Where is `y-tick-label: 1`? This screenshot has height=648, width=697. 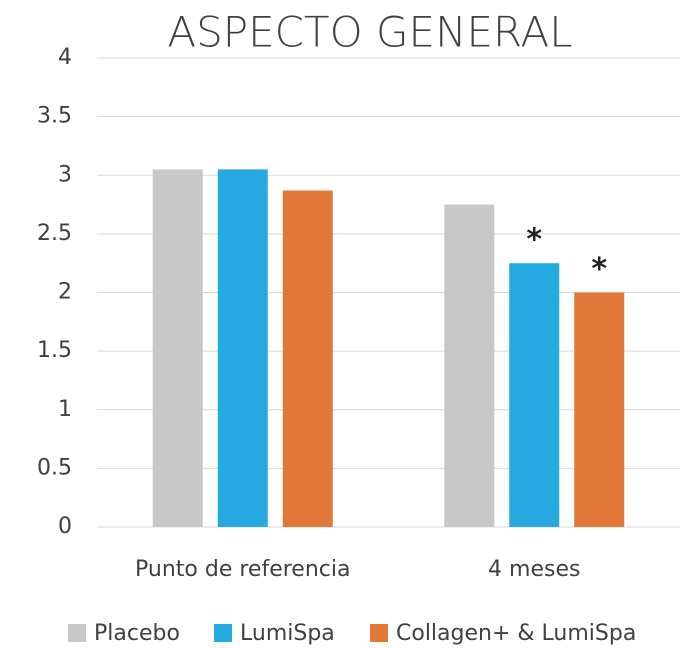
y-tick-label: 1 is located at coordinates (65, 409).